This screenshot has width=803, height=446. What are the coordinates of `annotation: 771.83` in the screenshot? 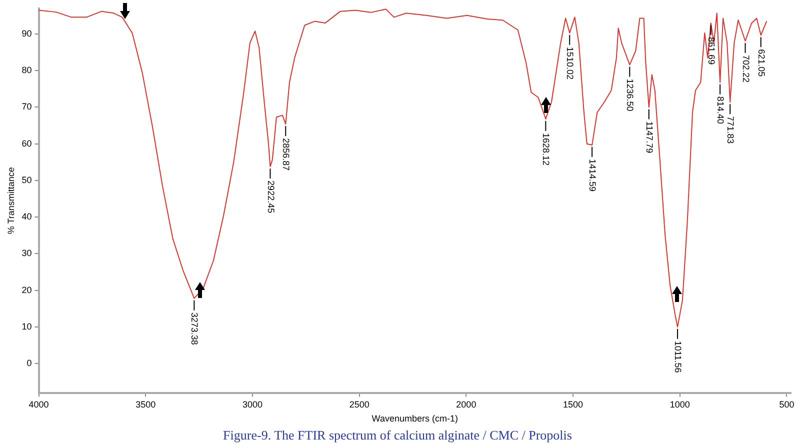 It's located at (731, 130).